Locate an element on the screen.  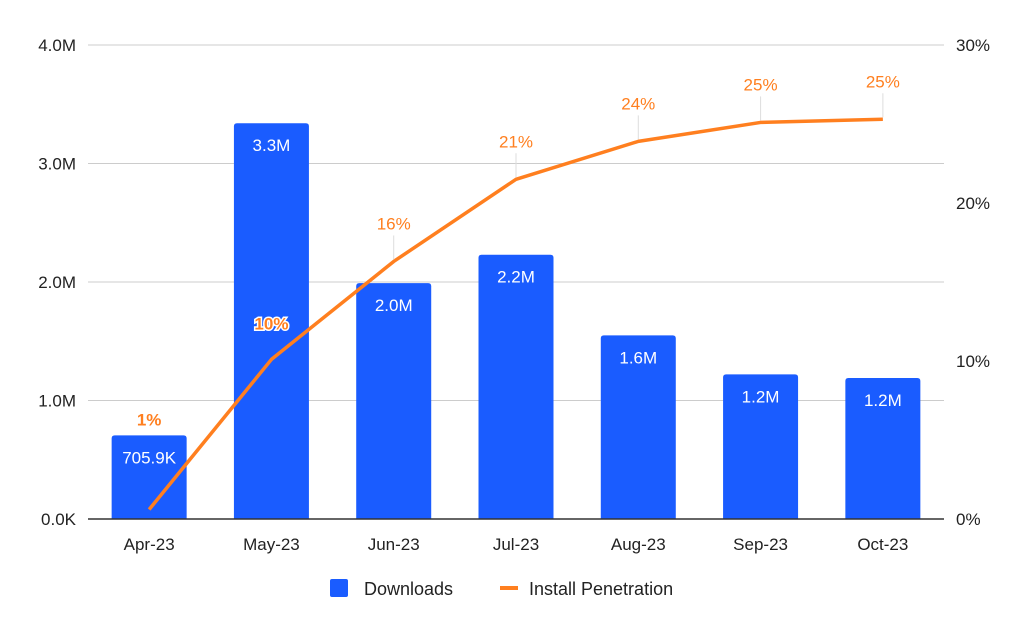
x-axis-tick: Aug-23 is located at coordinates (638, 544).